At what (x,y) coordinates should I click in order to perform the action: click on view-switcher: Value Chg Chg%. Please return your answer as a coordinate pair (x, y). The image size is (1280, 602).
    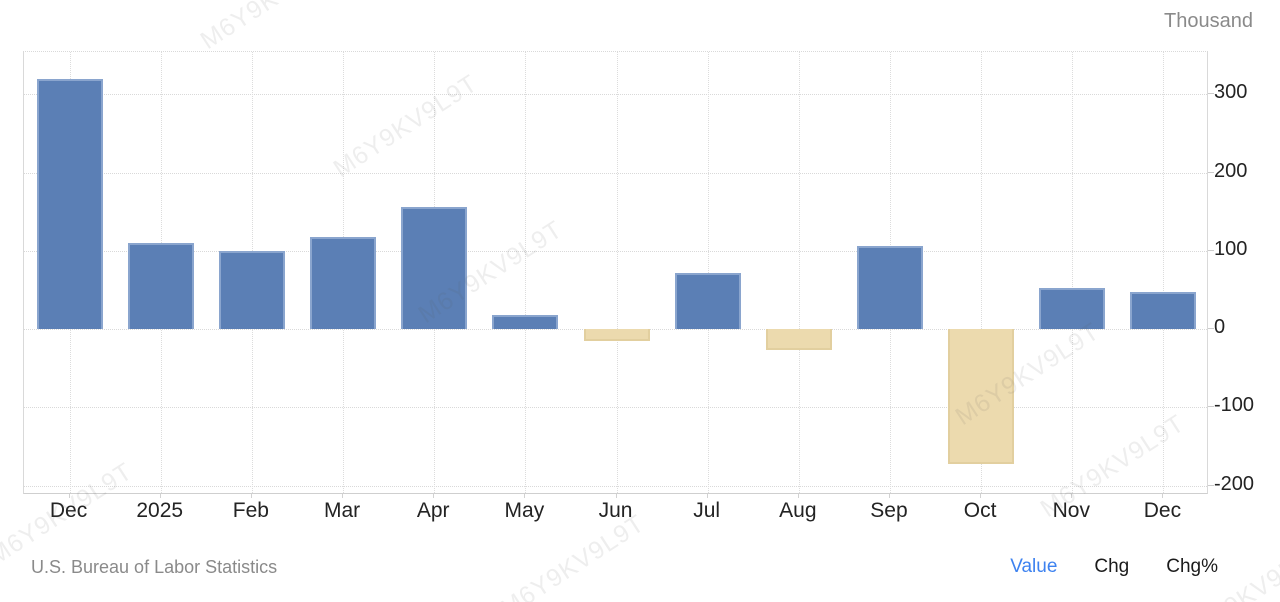
    Looking at the image, I should click on (1114, 567).